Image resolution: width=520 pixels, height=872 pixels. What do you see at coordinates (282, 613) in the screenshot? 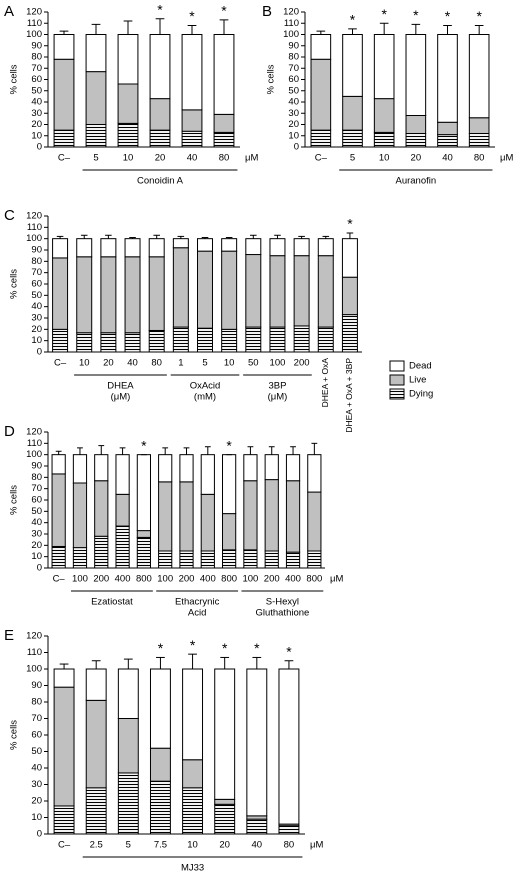
I see `group-label: Gluthathione` at bounding box center [282, 613].